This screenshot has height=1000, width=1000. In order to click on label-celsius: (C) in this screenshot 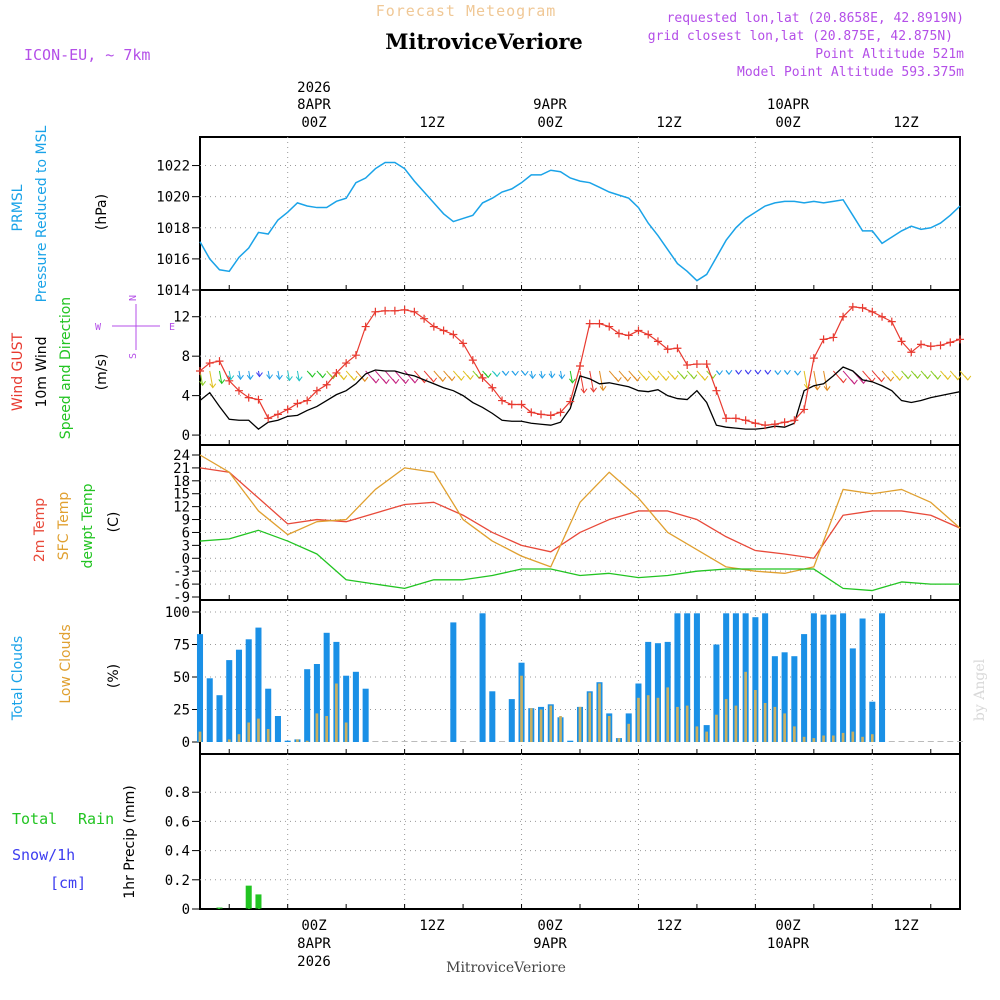, I will do `click(114, 522)`.